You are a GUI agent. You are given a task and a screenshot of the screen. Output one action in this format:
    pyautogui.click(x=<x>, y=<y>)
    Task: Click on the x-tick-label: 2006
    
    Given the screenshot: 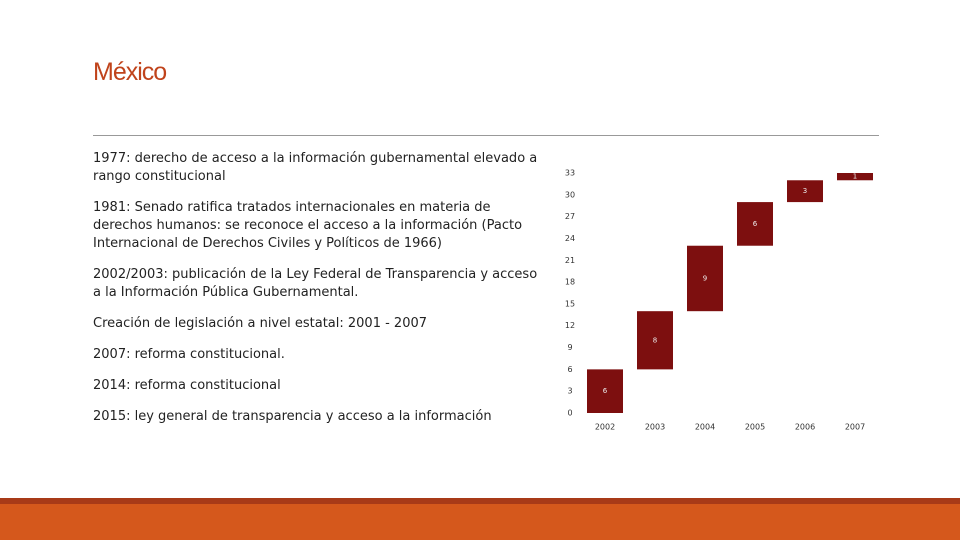 What is the action you would take?
    pyautogui.click(x=805, y=427)
    